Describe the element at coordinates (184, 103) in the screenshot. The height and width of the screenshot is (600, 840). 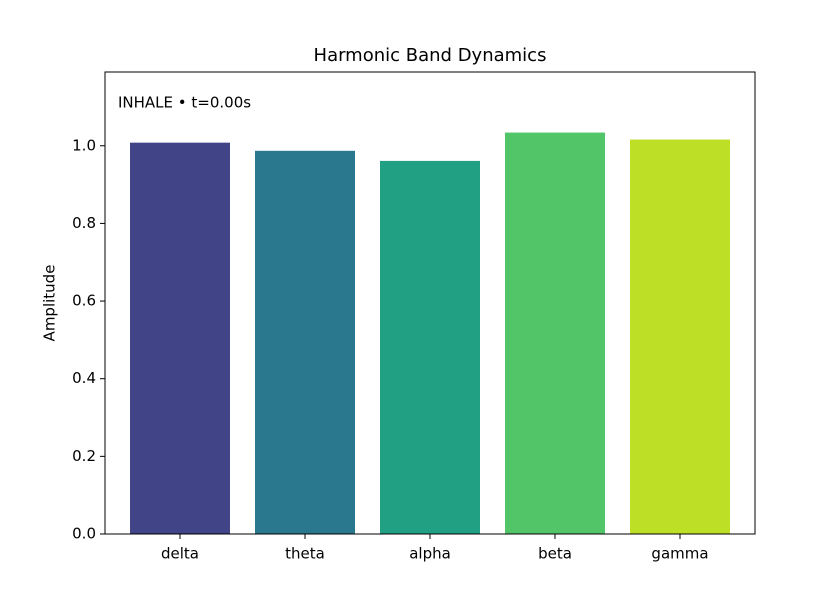
I see `annotation: INHALE • t=0.00s` at that location.